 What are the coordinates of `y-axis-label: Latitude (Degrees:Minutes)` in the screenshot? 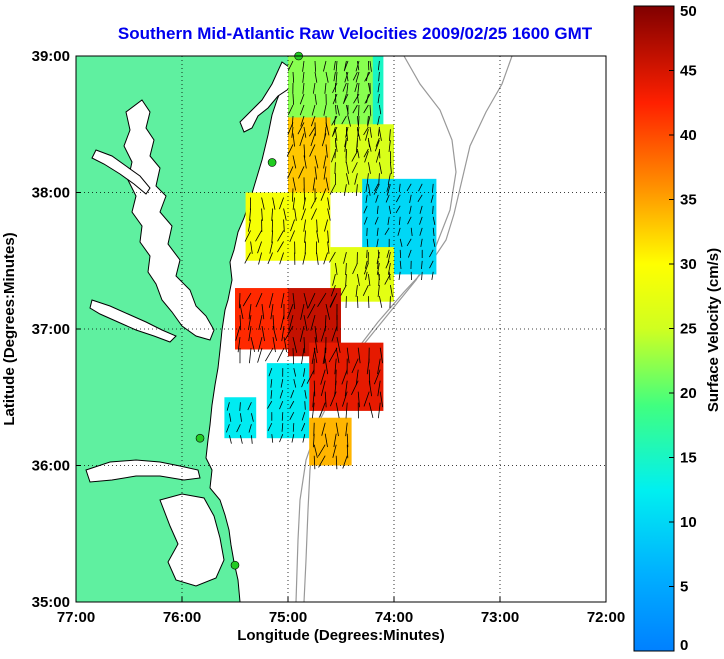 It's located at (9, 328).